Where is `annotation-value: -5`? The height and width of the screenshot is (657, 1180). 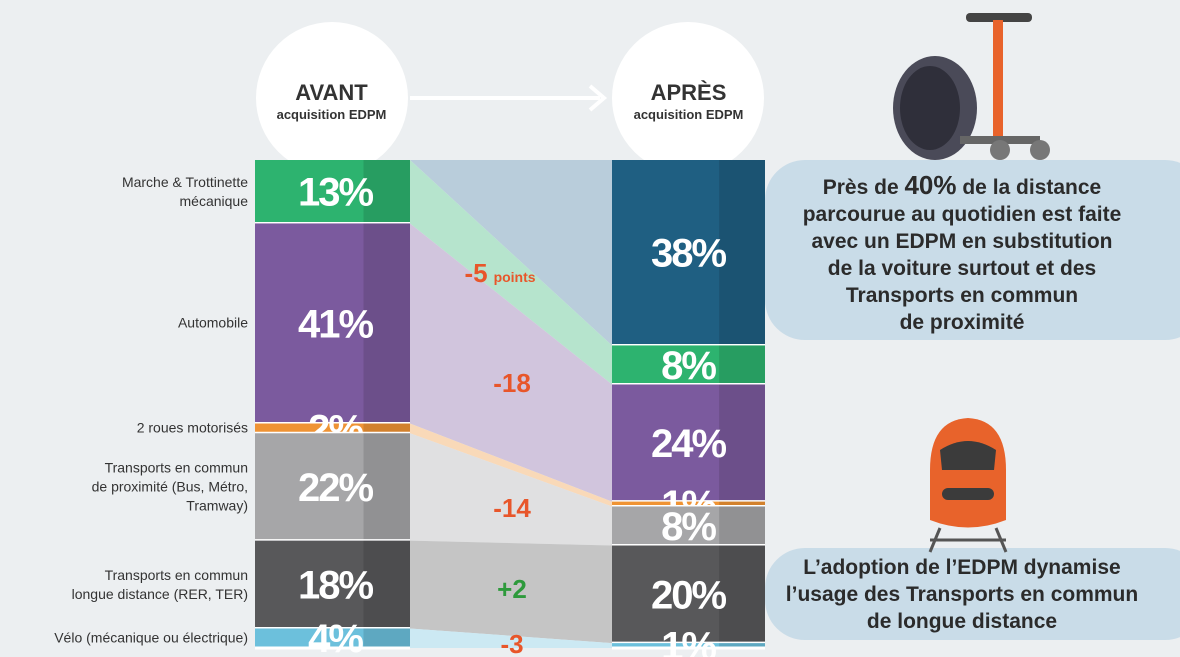 annotation-value: -5 is located at coordinates (475, 273).